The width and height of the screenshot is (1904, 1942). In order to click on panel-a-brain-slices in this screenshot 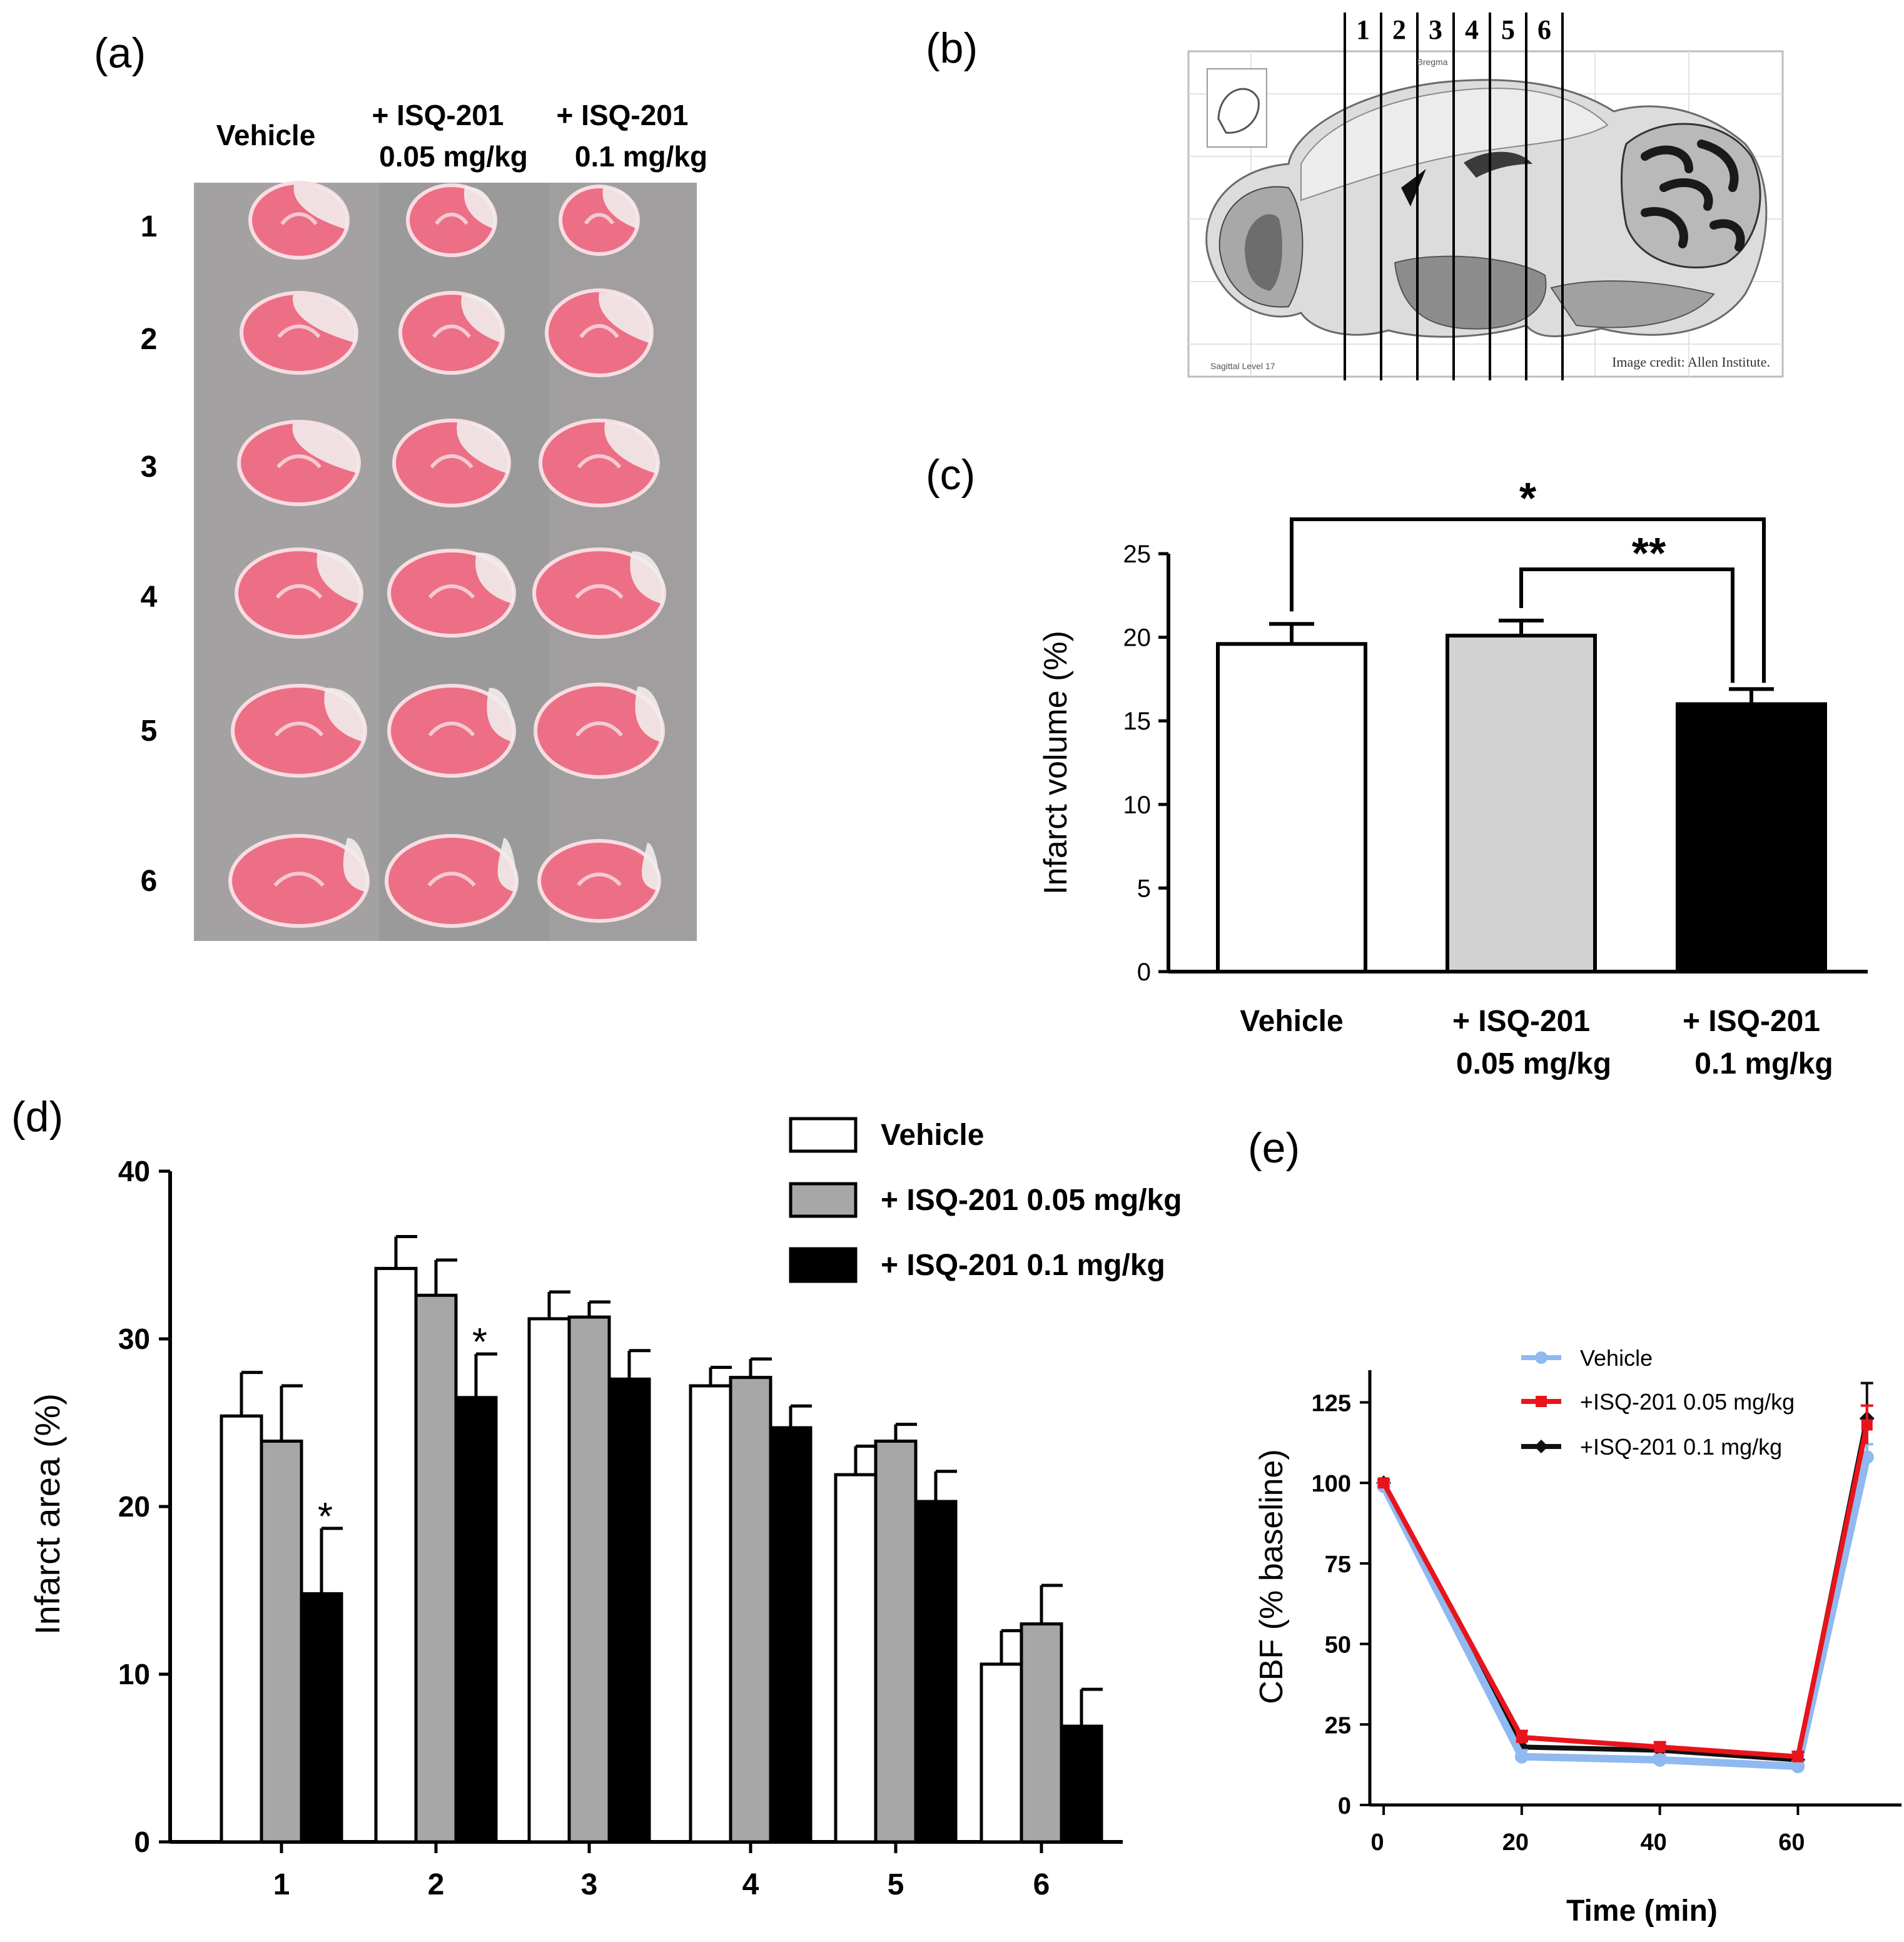, I will do `click(447, 554)`.